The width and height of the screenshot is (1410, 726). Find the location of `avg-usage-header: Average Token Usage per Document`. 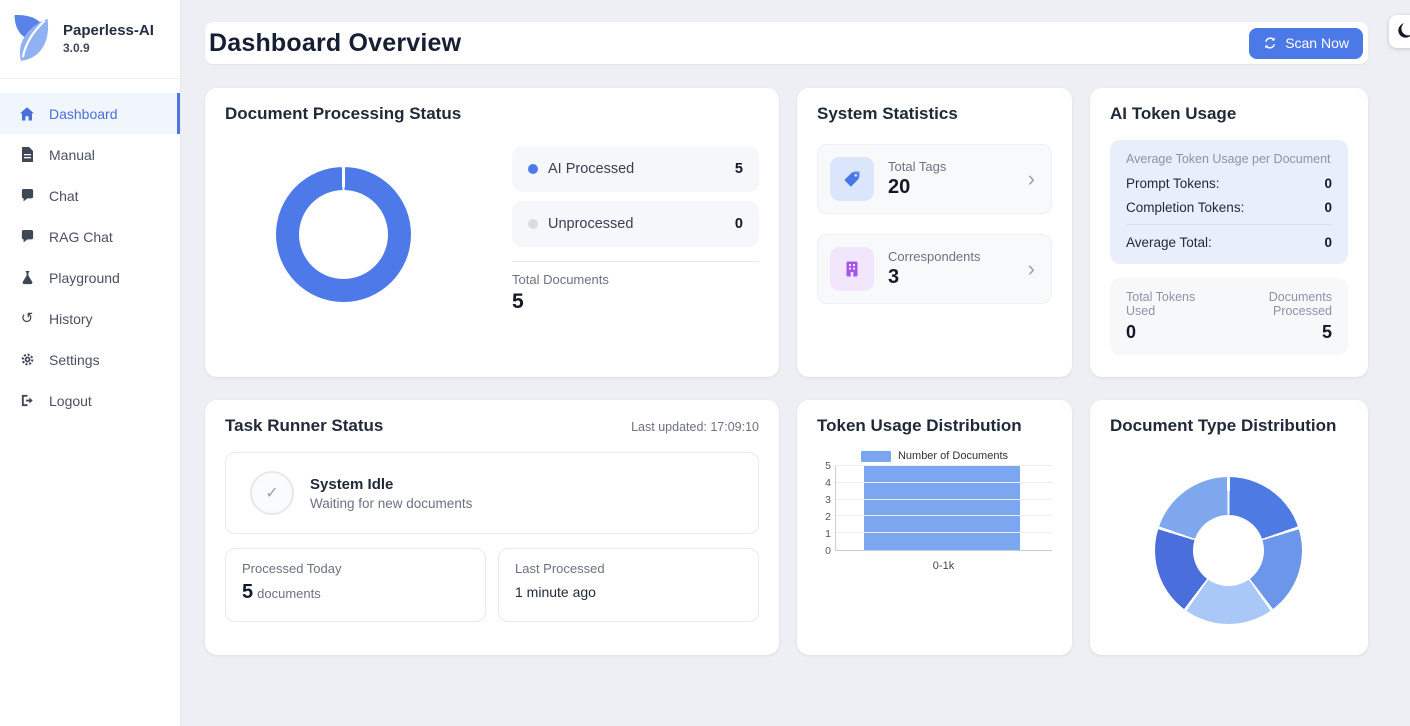

avg-usage-header: Average Token Usage per Document is located at coordinates (1228, 159).